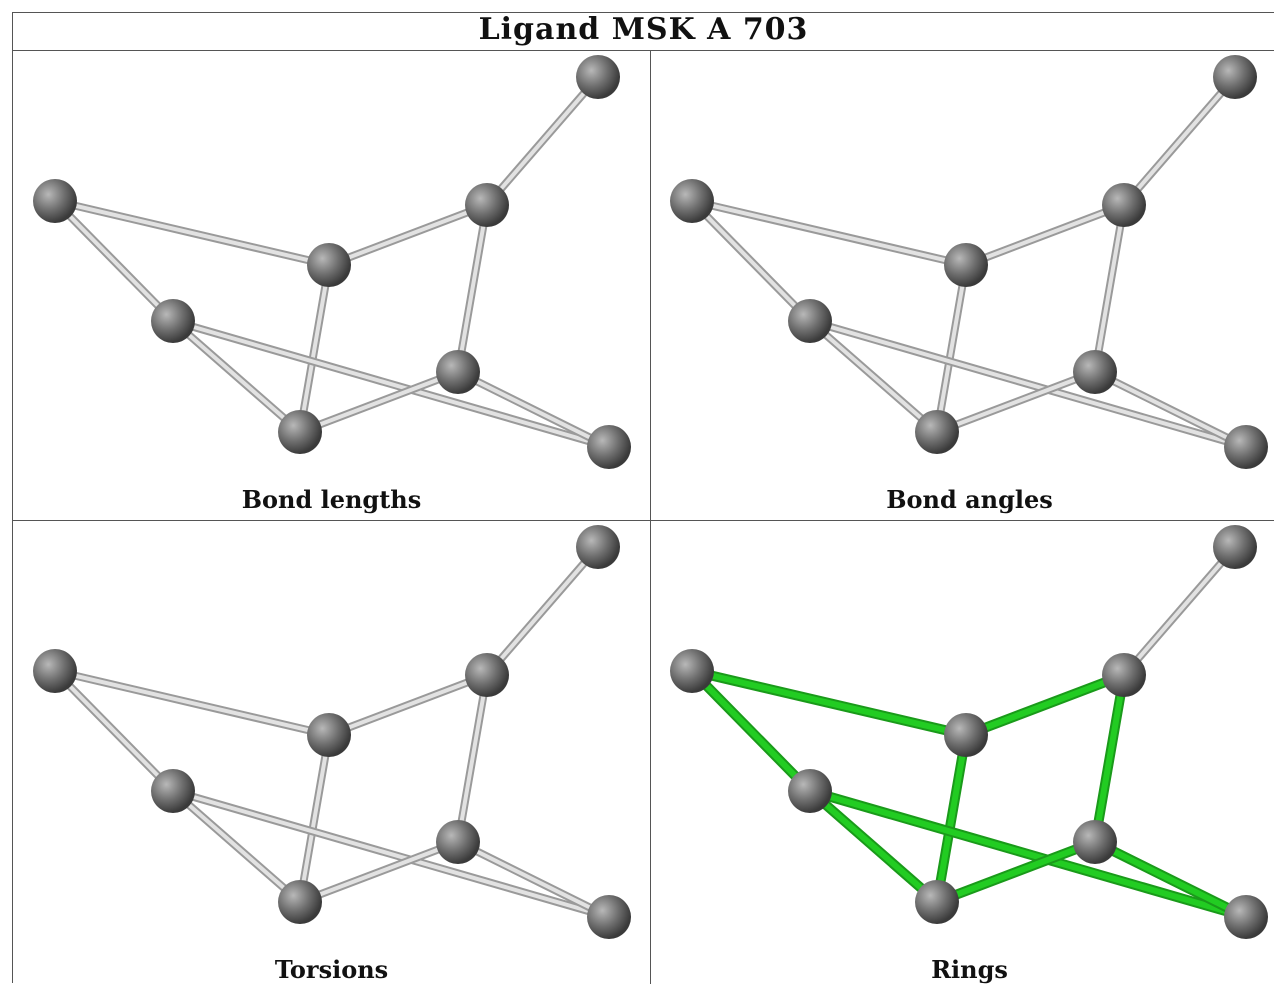  Describe the element at coordinates (969, 499) in the screenshot. I see `panel-caption: Bond angles` at that location.